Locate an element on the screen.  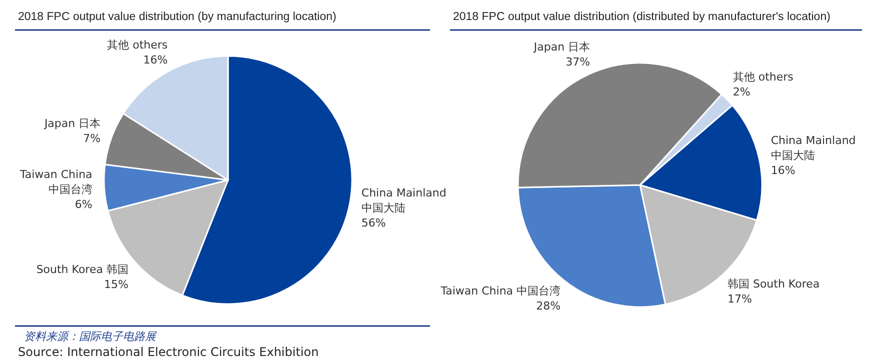
source-note: Source: International Electronic Circuits Exhibition is located at coordinates (168, 352).